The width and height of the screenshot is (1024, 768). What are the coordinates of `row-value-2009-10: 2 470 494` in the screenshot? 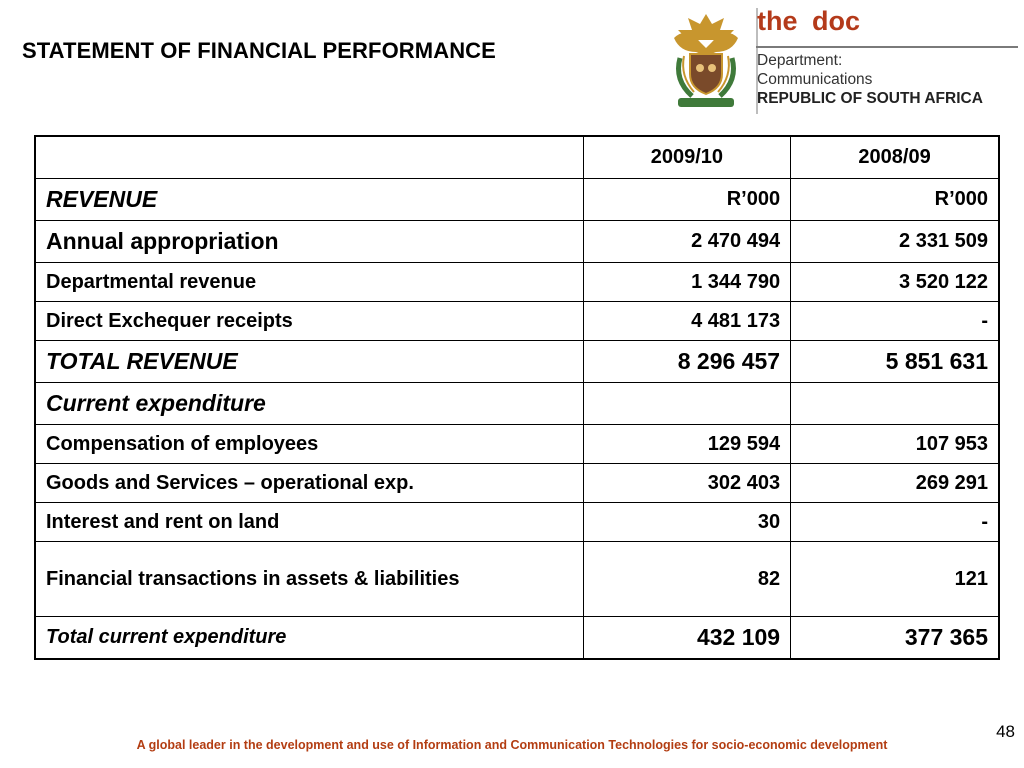 It's located at (687, 241).